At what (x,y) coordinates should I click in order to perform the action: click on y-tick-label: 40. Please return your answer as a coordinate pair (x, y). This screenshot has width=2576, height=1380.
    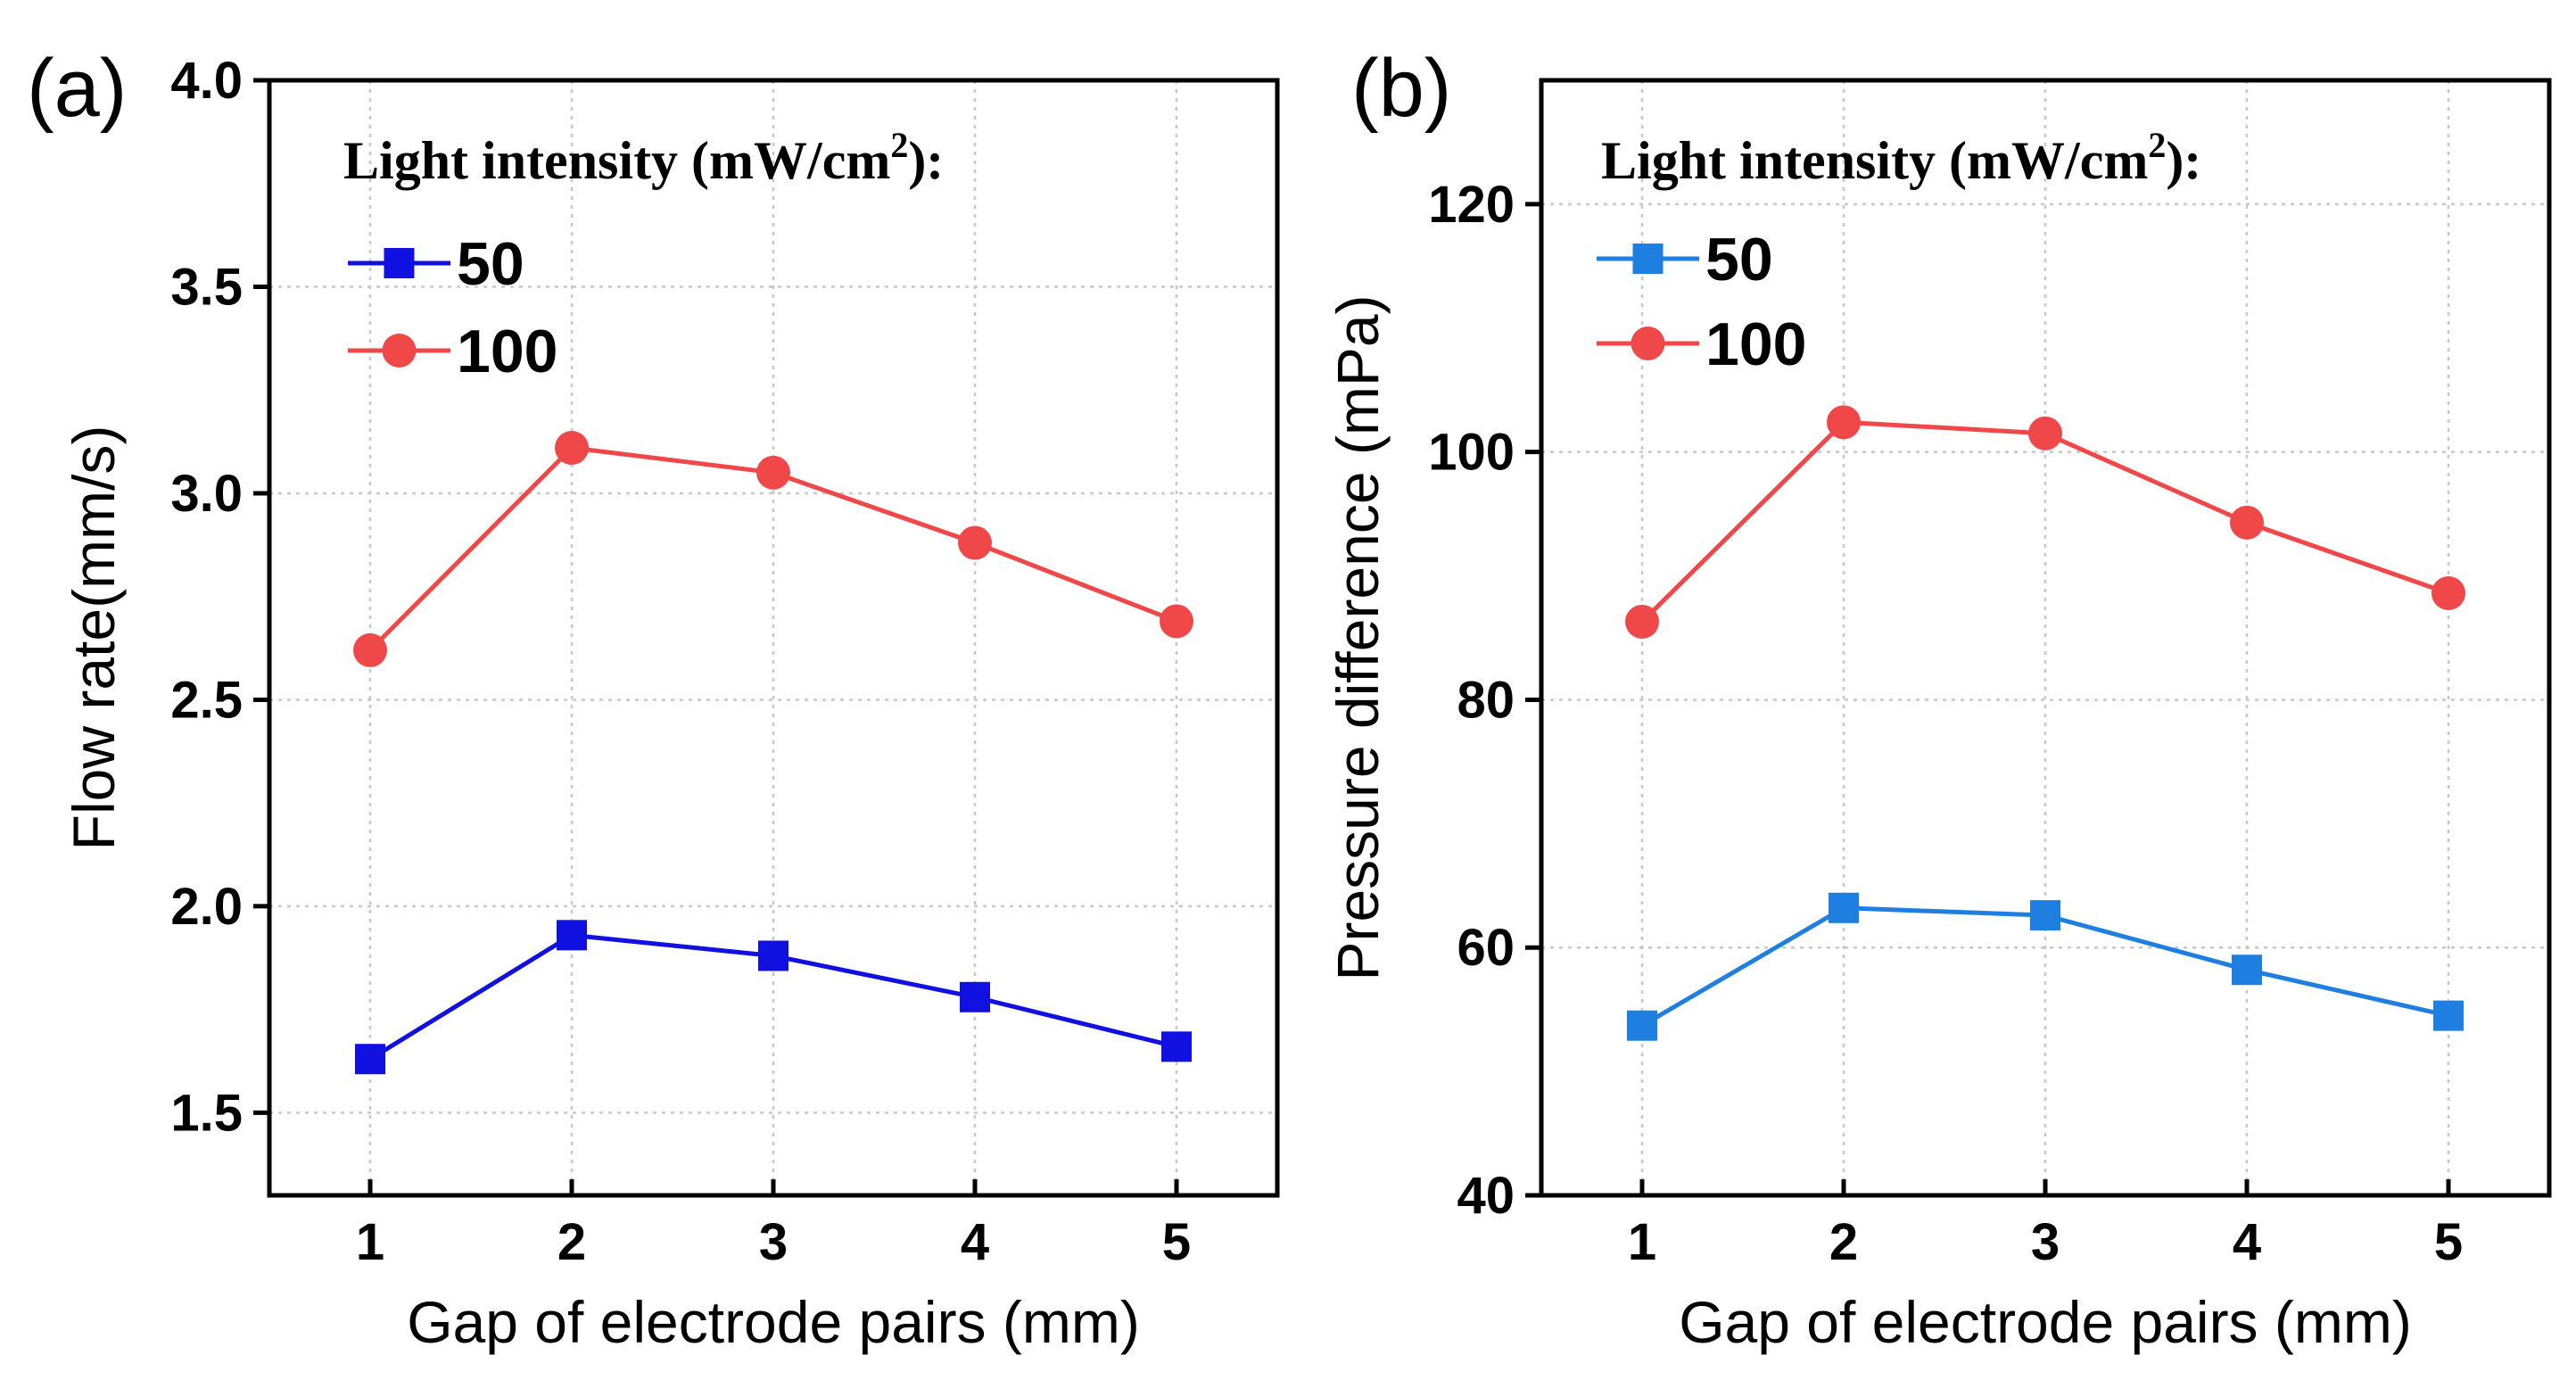
    Looking at the image, I should click on (1486, 1196).